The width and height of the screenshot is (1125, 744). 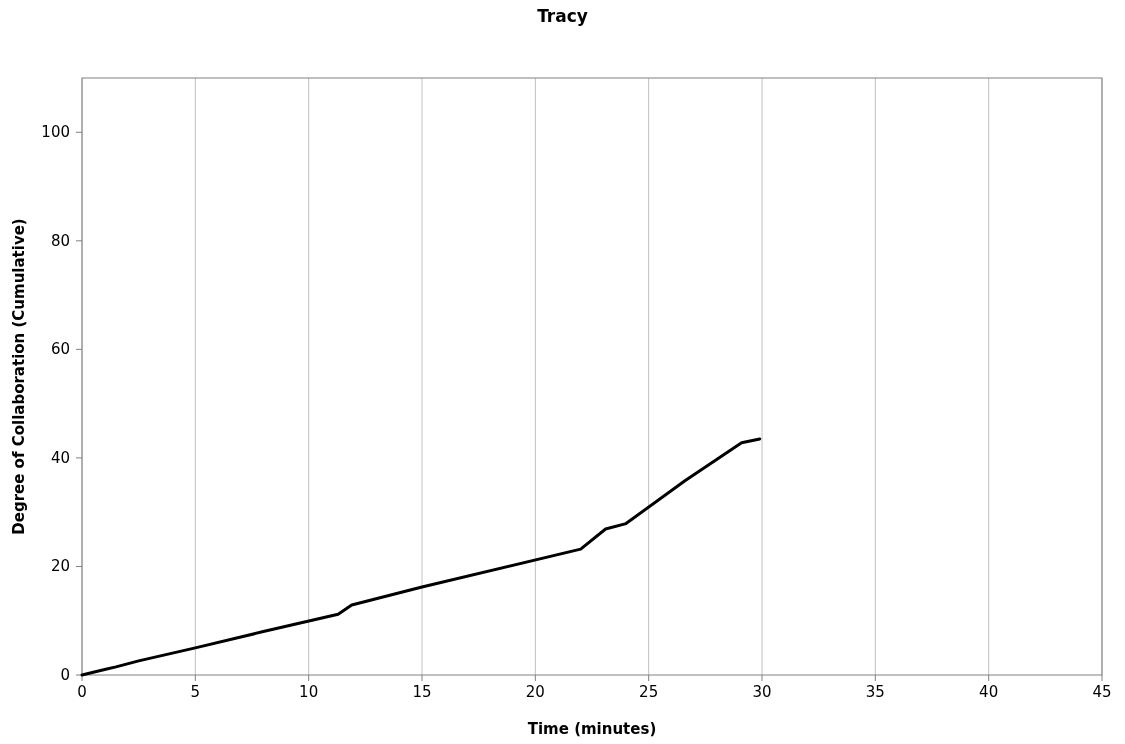 I want to click on y-tick-label: 60, so click(x=60, y=349).